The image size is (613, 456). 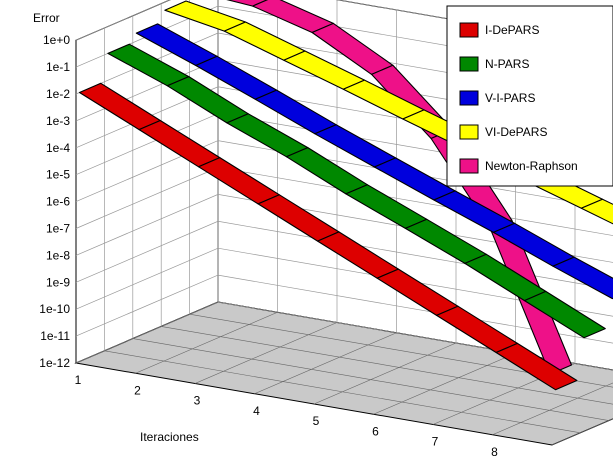 I want to click on x-tick-label: 8, so click(x=494, y=450).